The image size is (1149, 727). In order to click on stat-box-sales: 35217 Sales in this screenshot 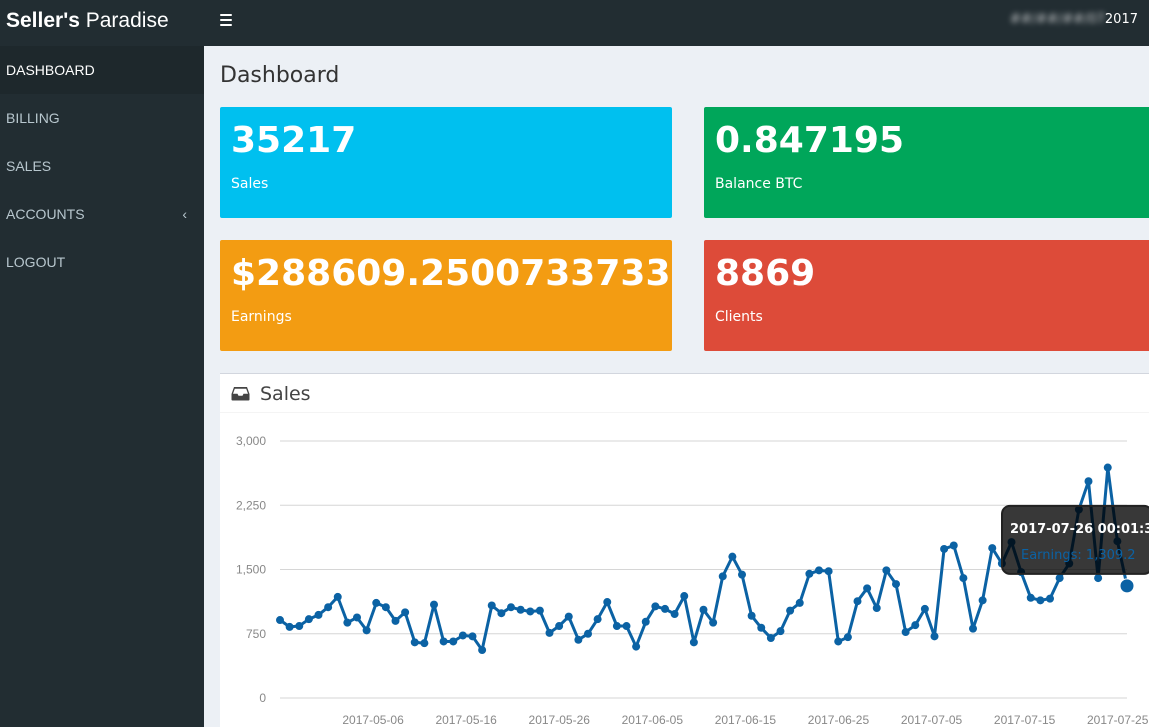, I will do `click(446, 162)`.